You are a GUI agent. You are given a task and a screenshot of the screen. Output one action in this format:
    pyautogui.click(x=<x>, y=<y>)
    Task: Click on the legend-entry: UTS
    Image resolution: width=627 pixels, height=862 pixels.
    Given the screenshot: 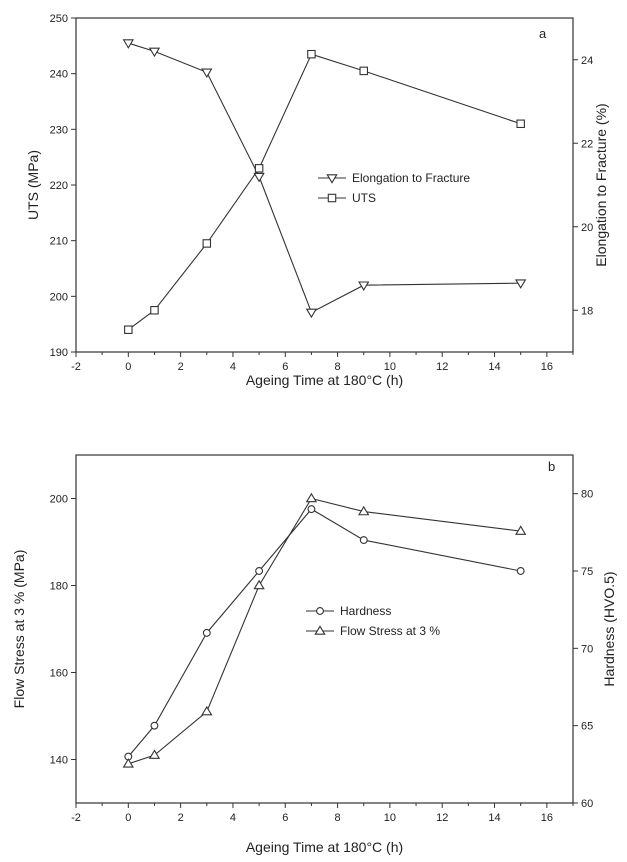 What is the action you would take?
    pyautogui.click(x=347, y=198)
    